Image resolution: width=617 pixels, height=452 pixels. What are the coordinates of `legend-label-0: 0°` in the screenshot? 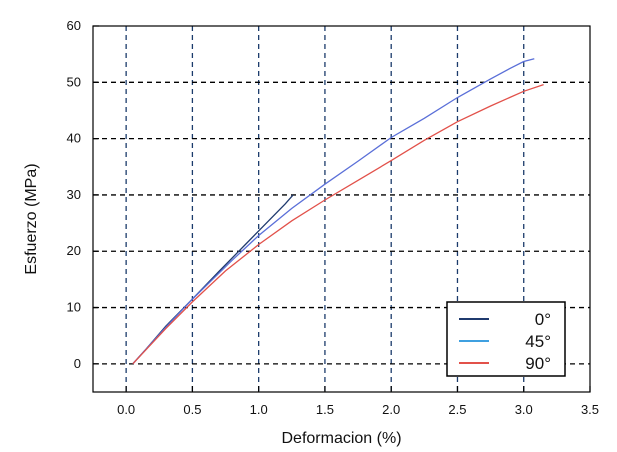 It's located at (543, 319).